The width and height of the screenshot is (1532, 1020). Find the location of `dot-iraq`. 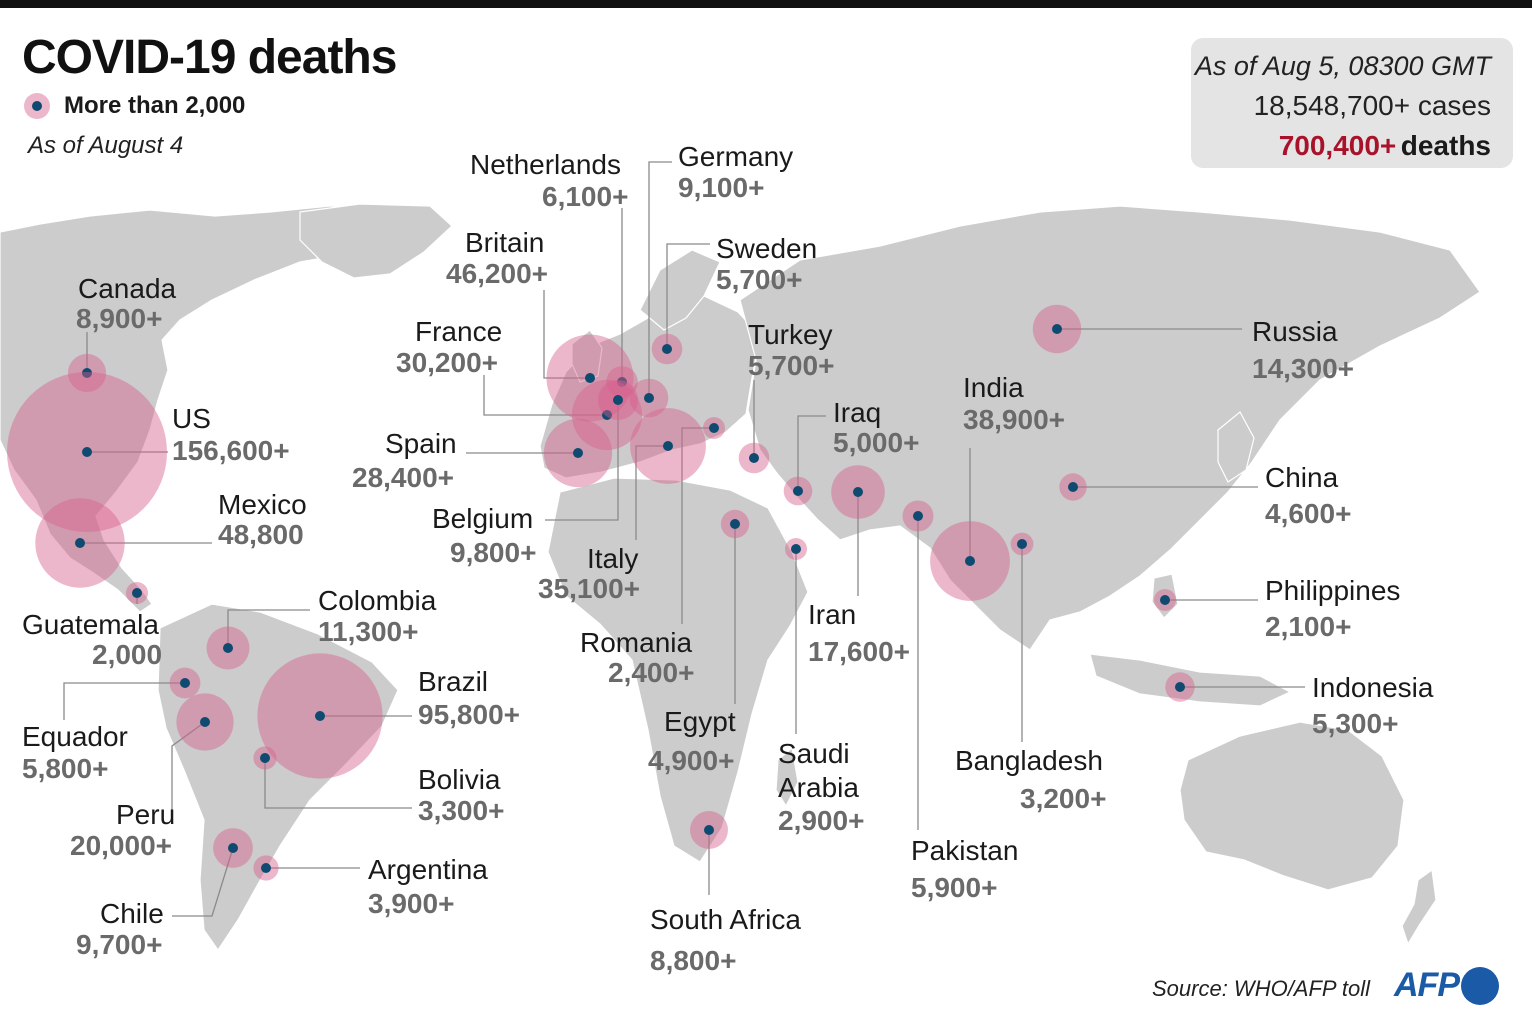

dot-iraq is located at coordinates (798, 491).